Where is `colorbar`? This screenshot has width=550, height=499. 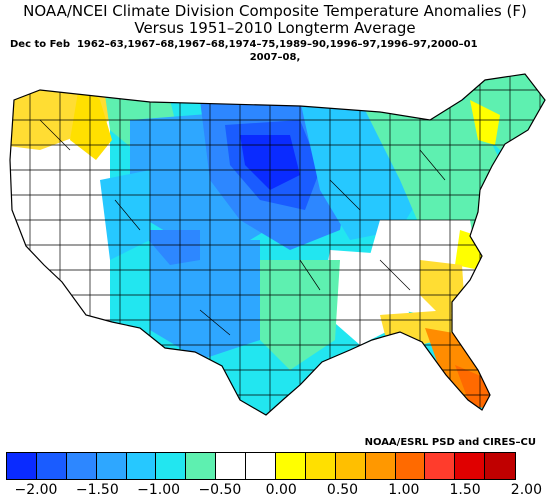 colorbar is located at coordinates (261, 466).